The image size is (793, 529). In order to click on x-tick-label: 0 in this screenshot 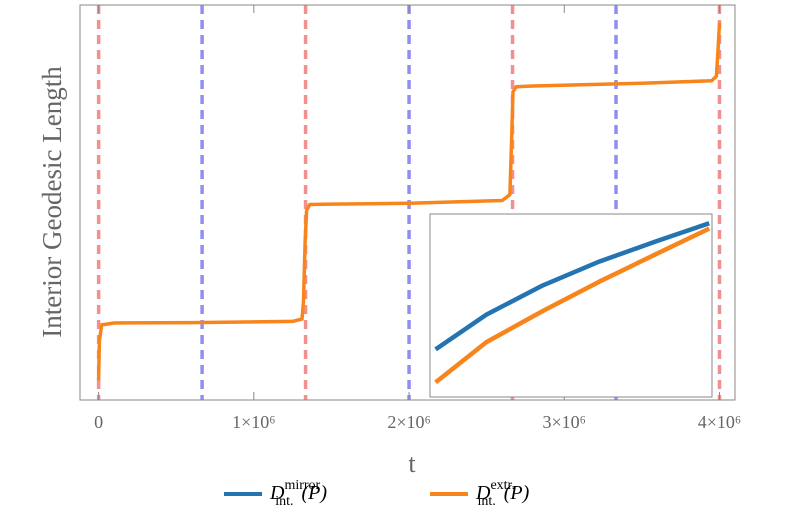, I will do `click(98, 422)`.